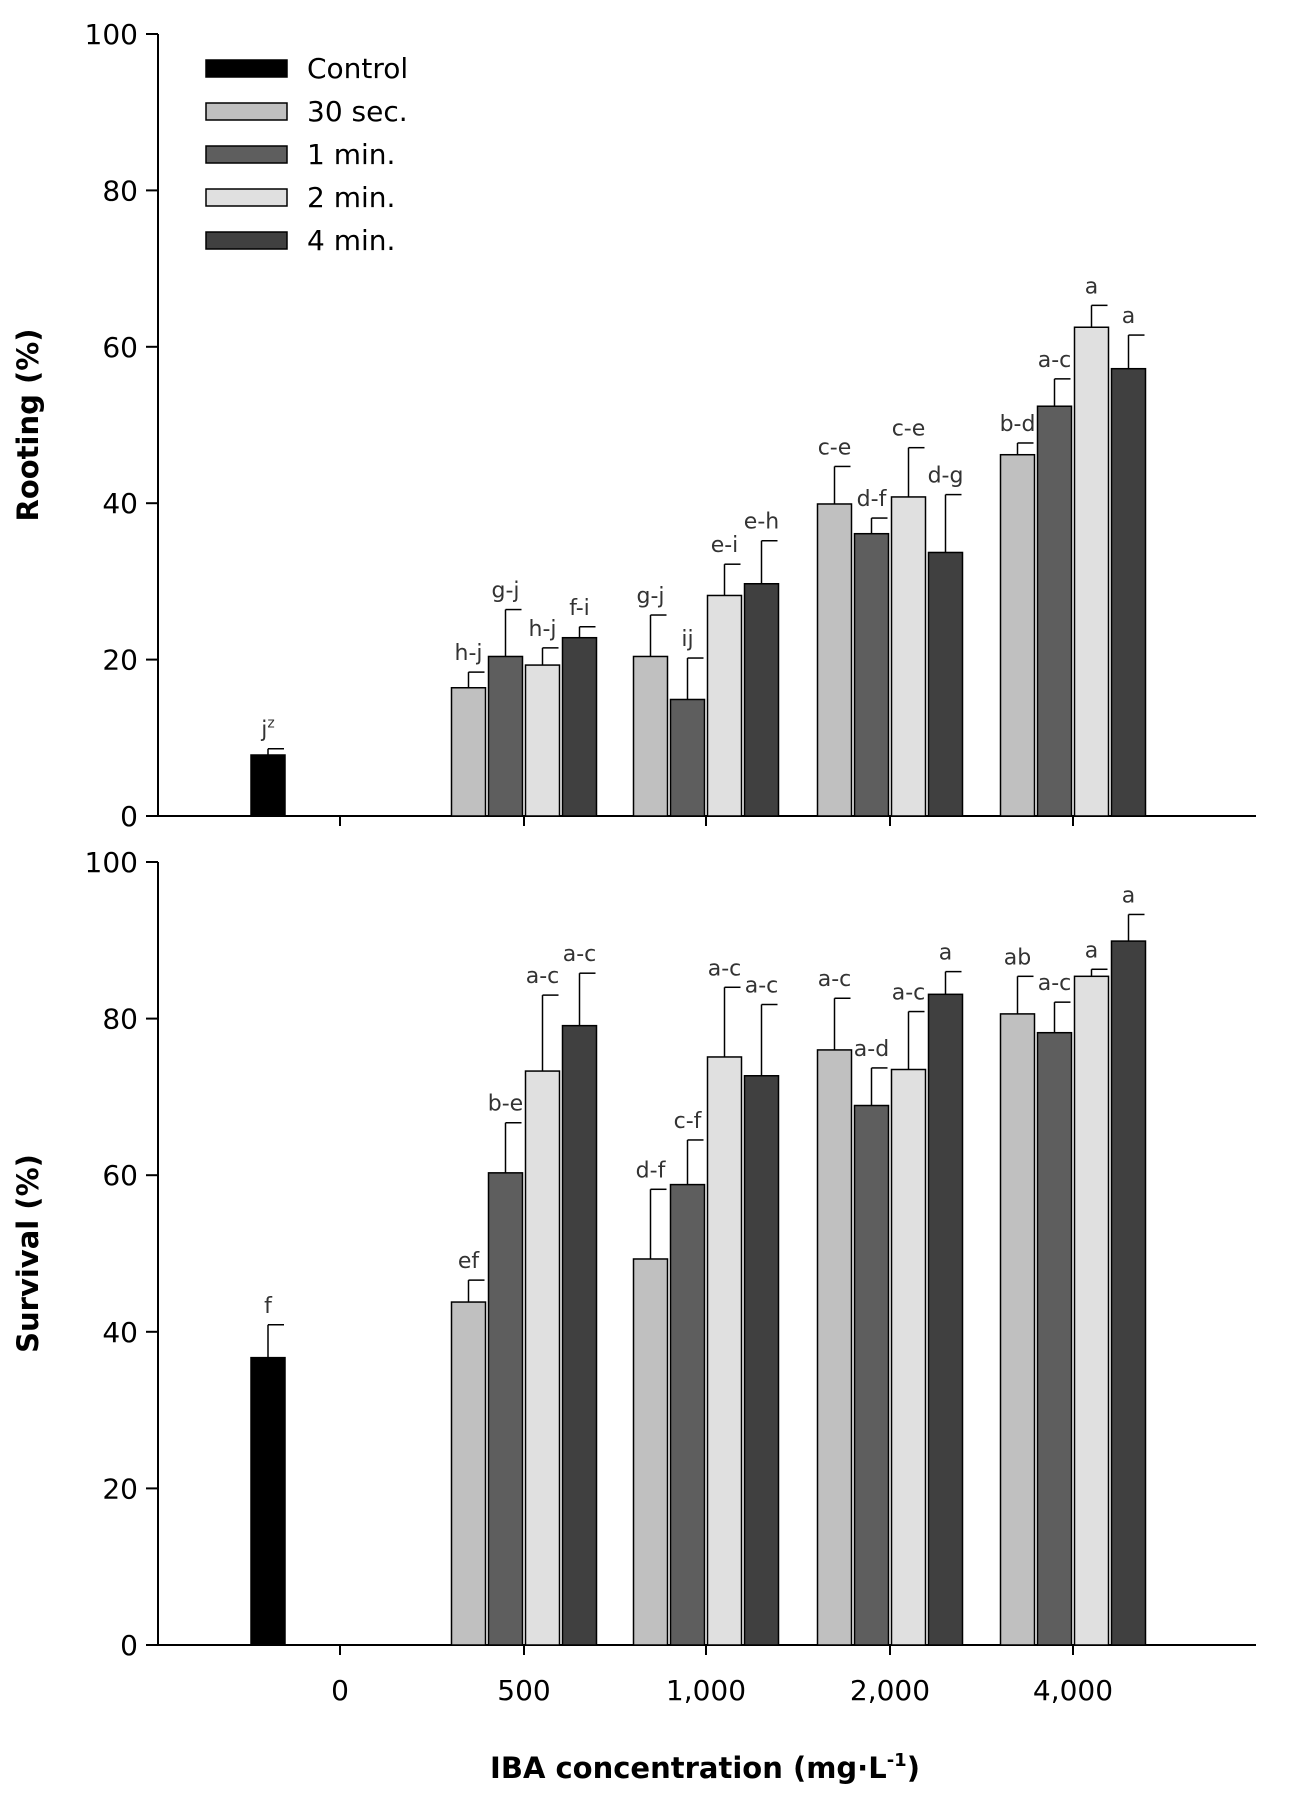 The image size is (1299, 1794). I want to click on significance-label: a-d, so click(871, 1049).